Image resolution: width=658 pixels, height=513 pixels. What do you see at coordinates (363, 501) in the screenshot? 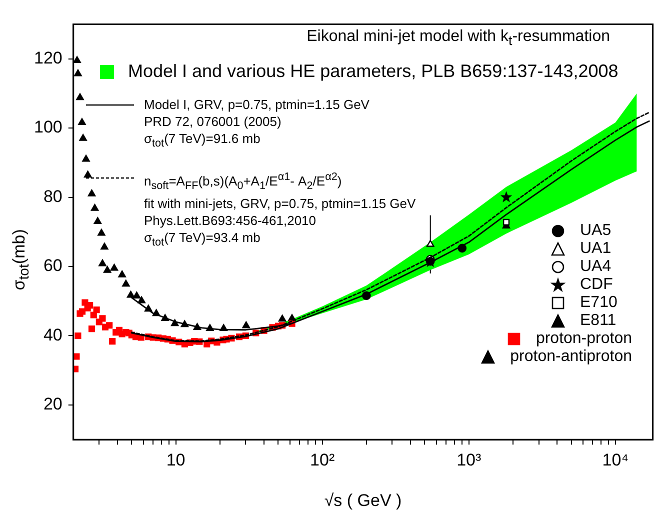
I see `x-axis-title: √s ( GeV )` at bounding box center [363, 501].